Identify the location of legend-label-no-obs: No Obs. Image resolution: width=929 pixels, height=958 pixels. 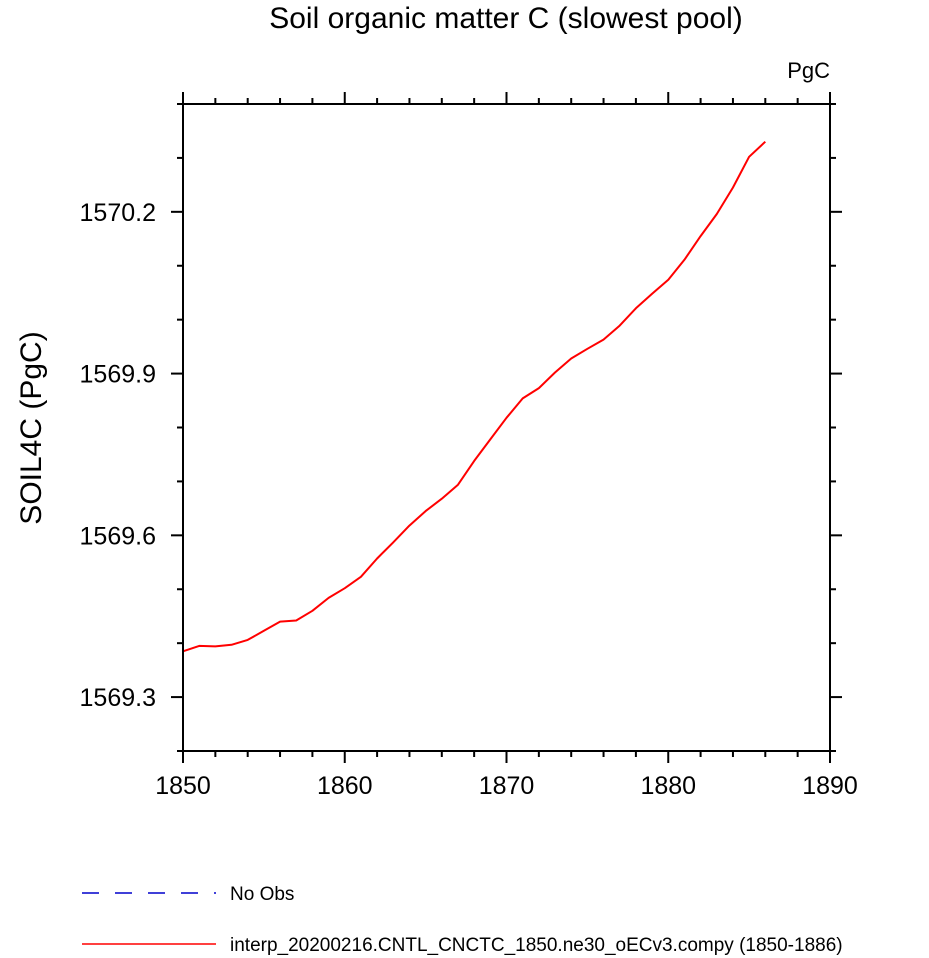
(262, 894).